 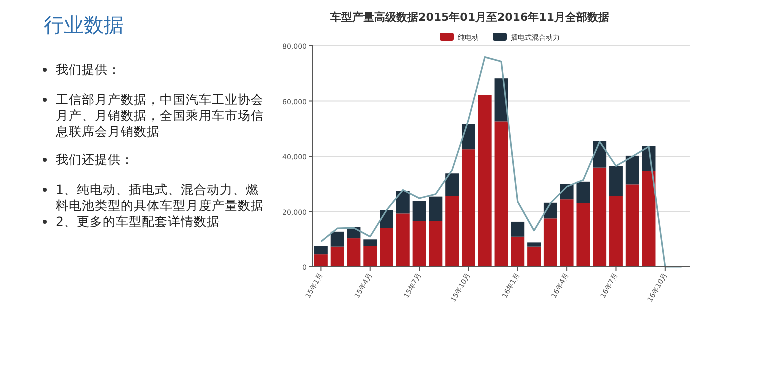 I want to click on text: 工信部月产数据，中国汽车工业协会月产、月销数据，全国乘用车市场信息联席会月销数据, so click(x=160, y=115).